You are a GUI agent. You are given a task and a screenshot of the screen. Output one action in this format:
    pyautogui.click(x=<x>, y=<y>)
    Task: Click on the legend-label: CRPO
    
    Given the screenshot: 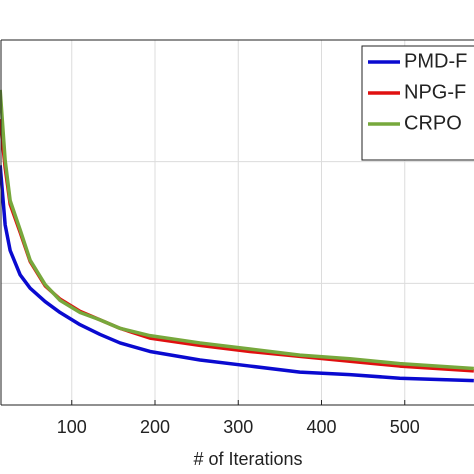 What is the action you would take?
    pyautogui.click(x=433, y=123)
    